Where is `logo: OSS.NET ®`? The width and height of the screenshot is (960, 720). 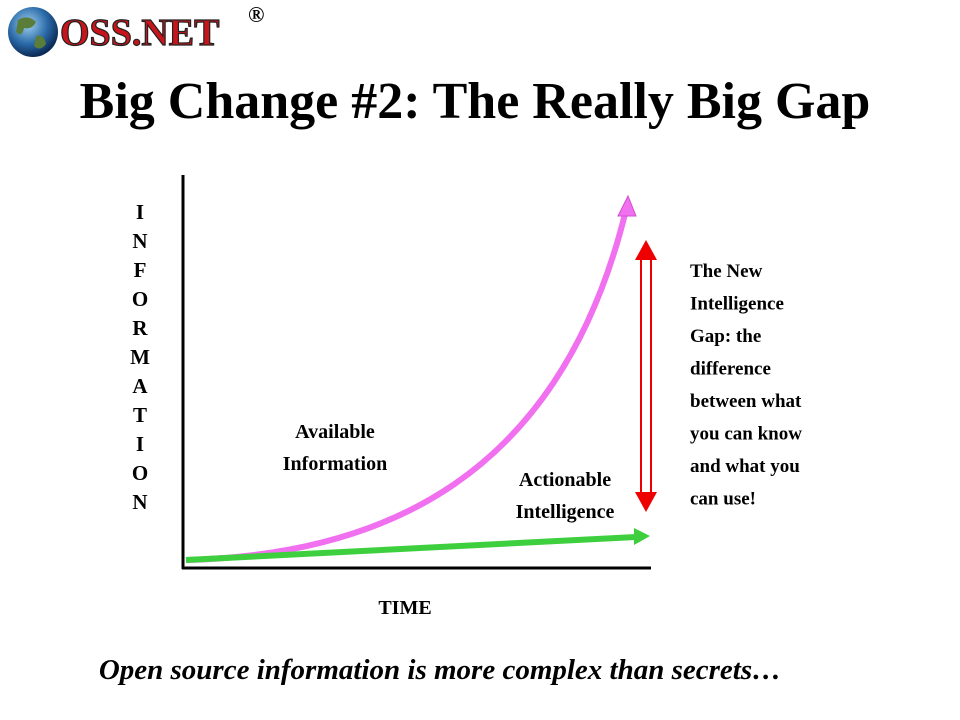 logo: OSS.NET ® is located at coordinates (136, 29).